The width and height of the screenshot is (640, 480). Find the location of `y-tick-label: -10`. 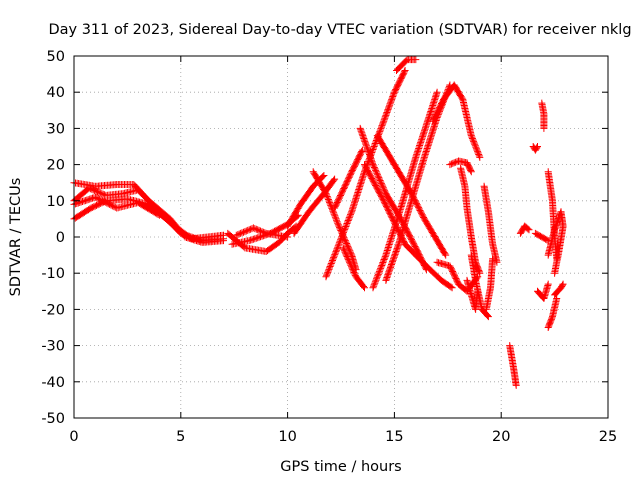

y-tick-label: -10 is located at coordinates (53, 274).